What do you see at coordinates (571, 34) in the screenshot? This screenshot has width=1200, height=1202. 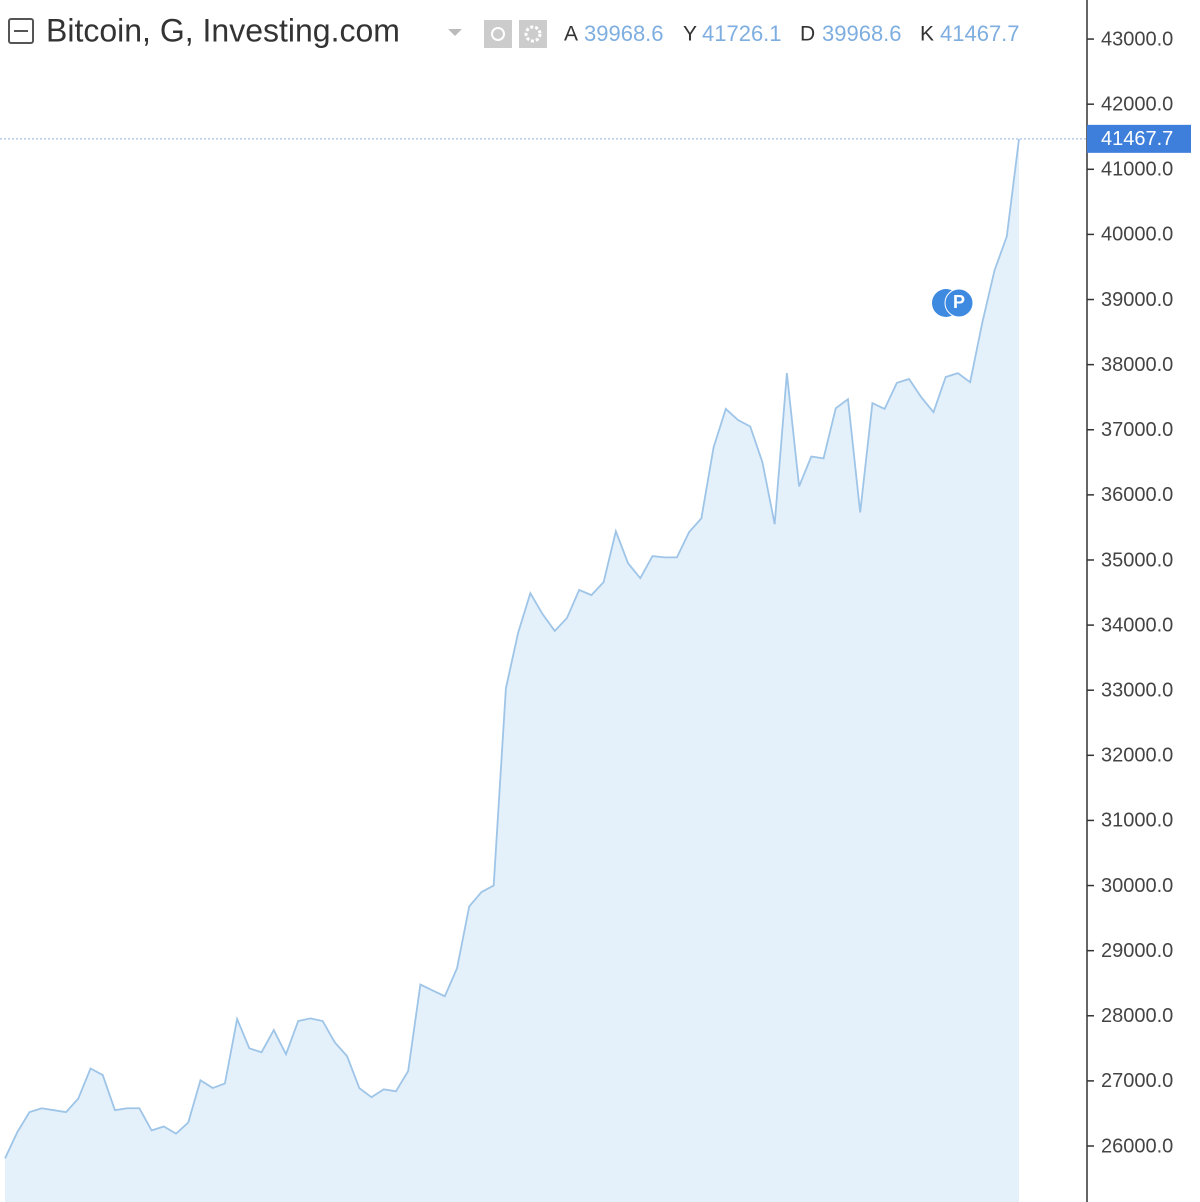 I see `ohlc-label: A` at bounding box center [571, 34].